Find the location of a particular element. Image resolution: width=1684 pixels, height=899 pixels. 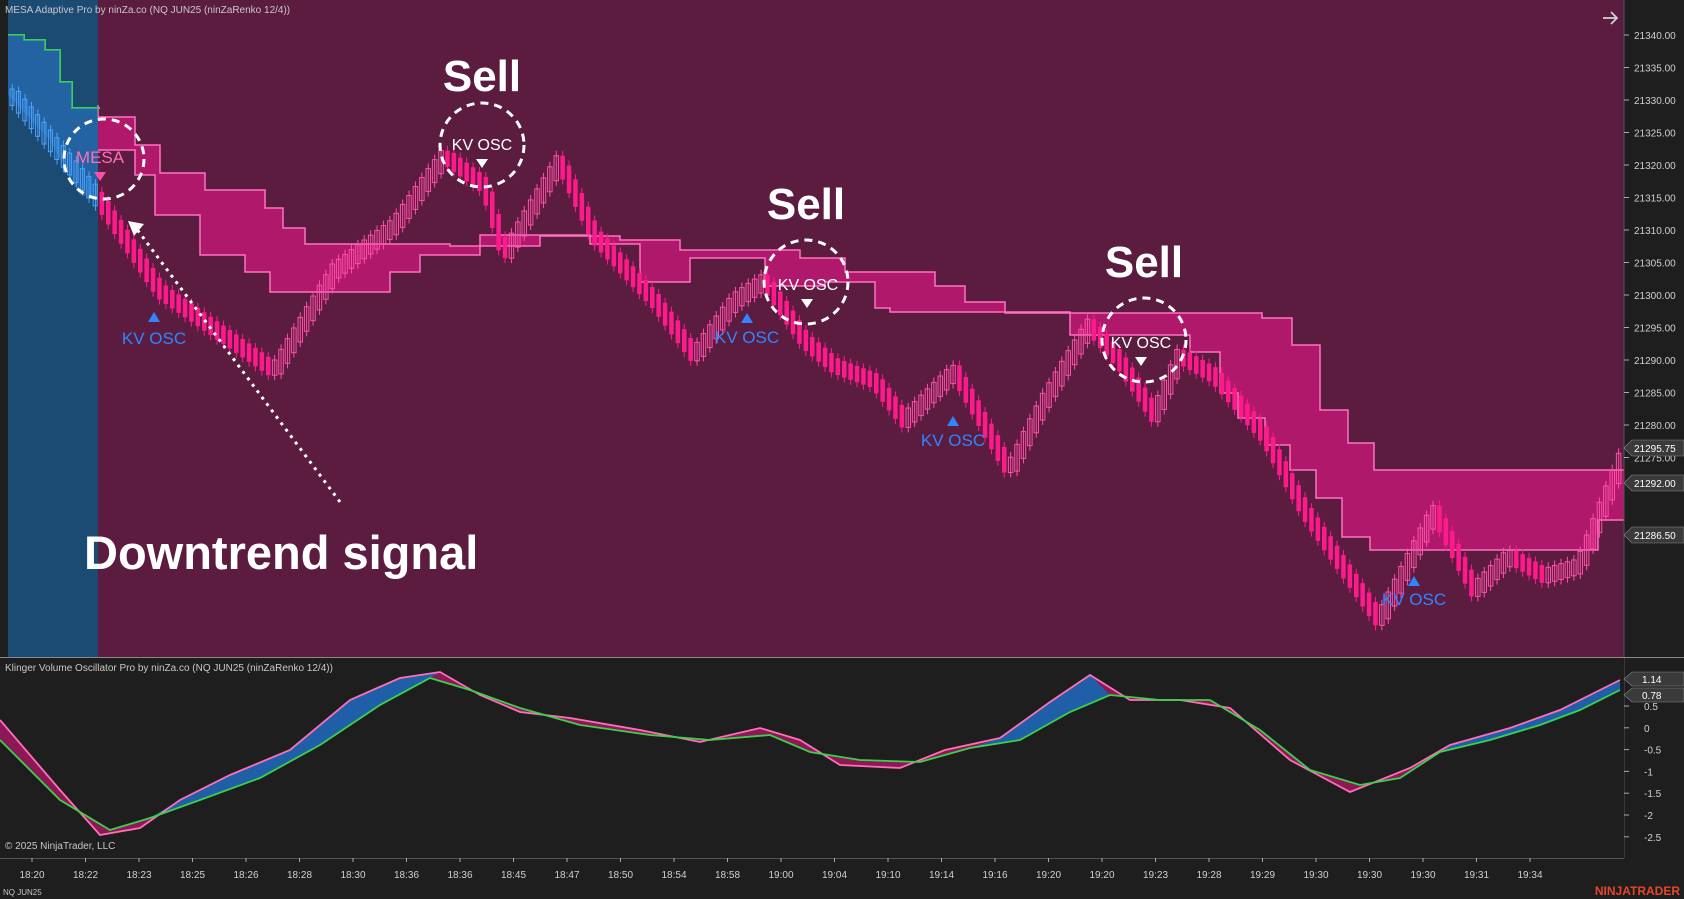

price-tick-label: 21320.00 is located at coordinates (1655, 166).